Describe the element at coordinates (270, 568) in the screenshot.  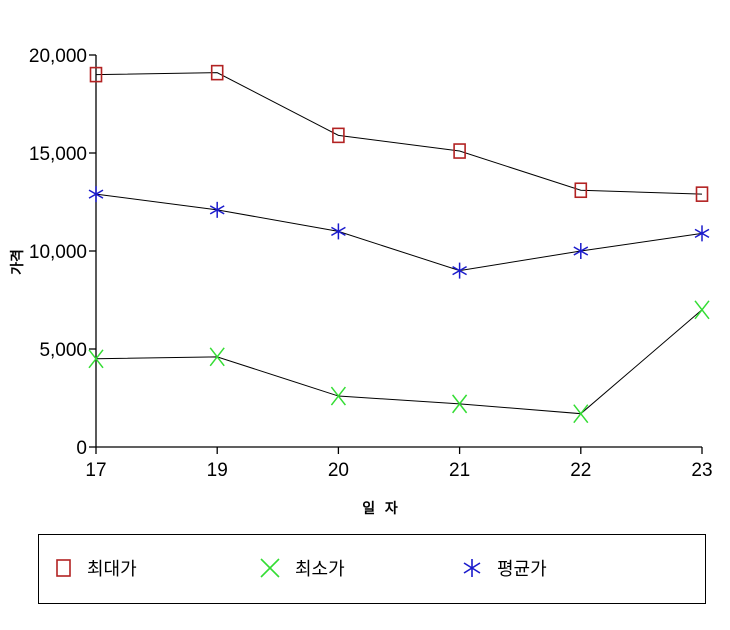
I see `x-marker-icon` at that location.